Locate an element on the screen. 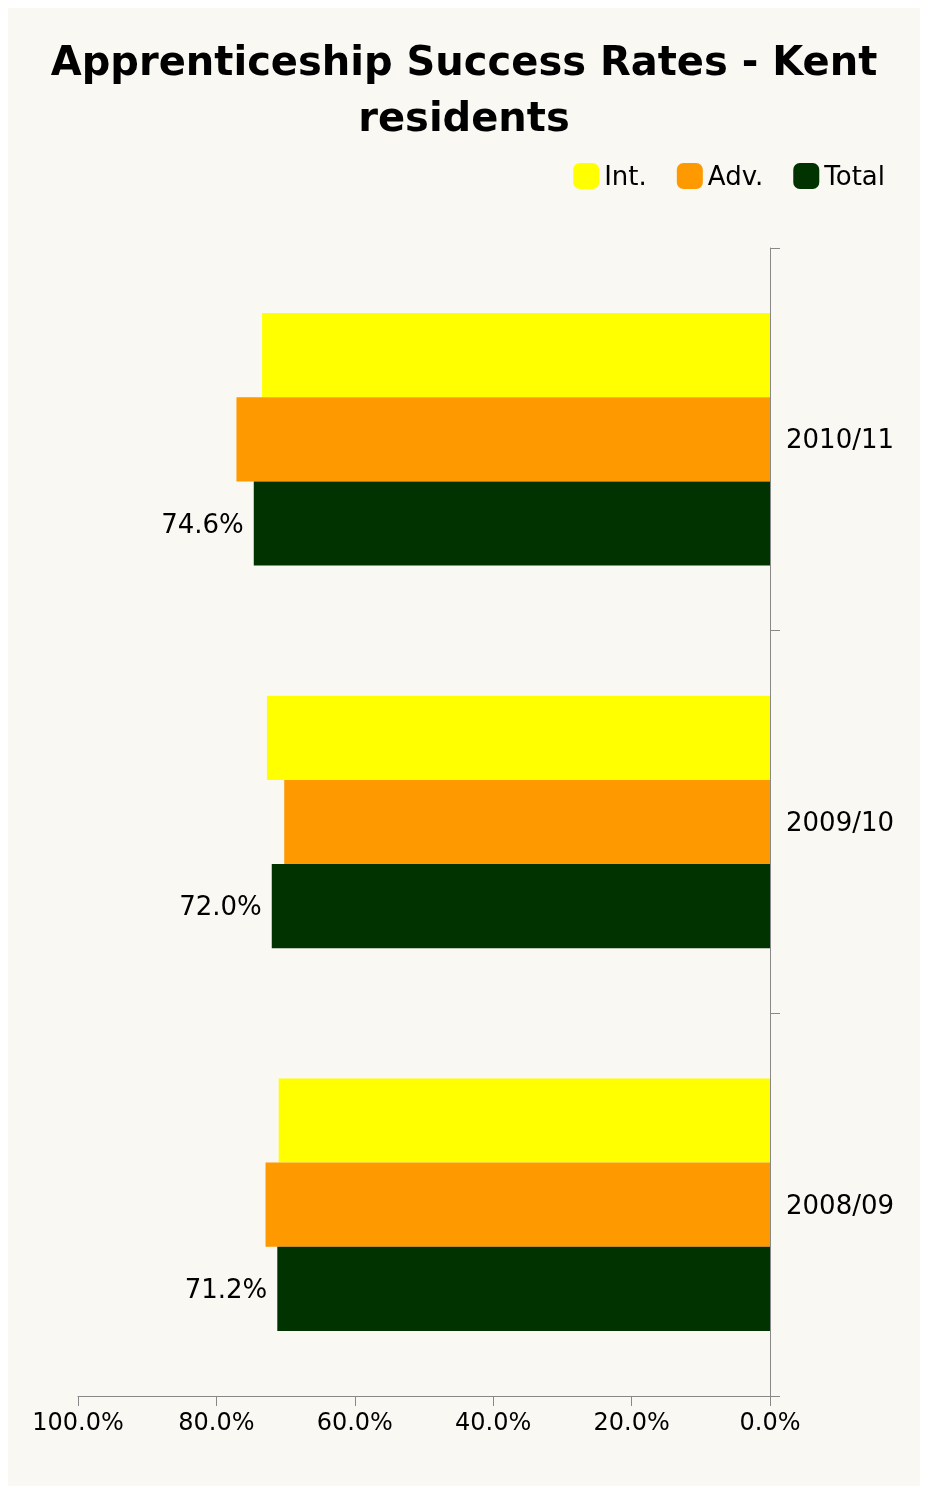 The image size is (928, 1497). x-tick-label: 20.0% is located at coordinates (631, 1422).